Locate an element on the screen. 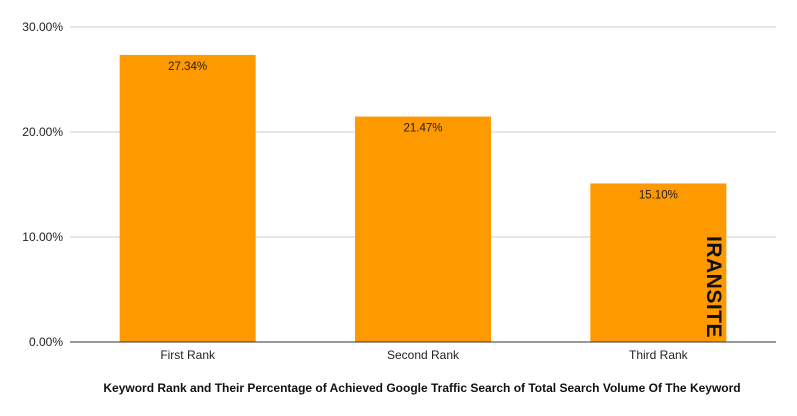  y-axis-tick-labels: 0.00% 10.00% 20.00% 30.00% is located at coordinates (42, 184).